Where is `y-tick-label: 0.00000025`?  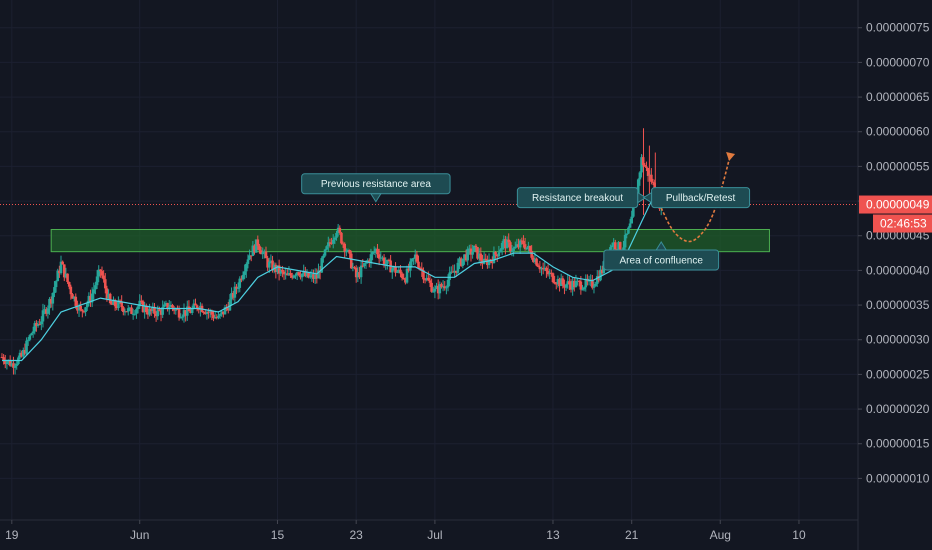 y-tick-label: 0.00000025 is located at coordinates (898, 374).